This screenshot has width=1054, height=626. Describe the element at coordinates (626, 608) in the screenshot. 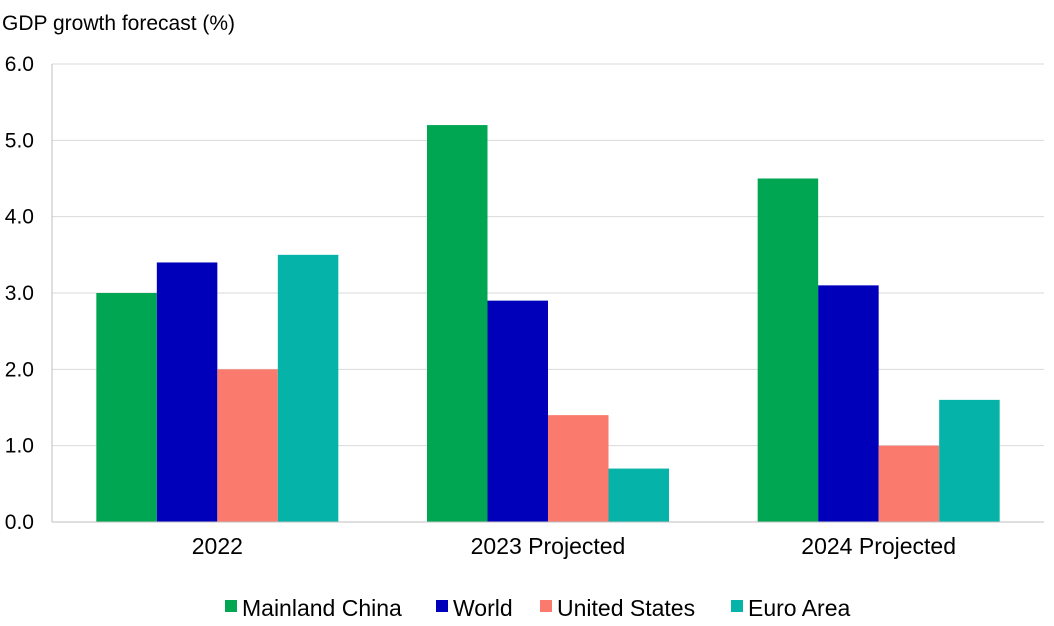

I see `legend-label-united-states: United States` at that location.